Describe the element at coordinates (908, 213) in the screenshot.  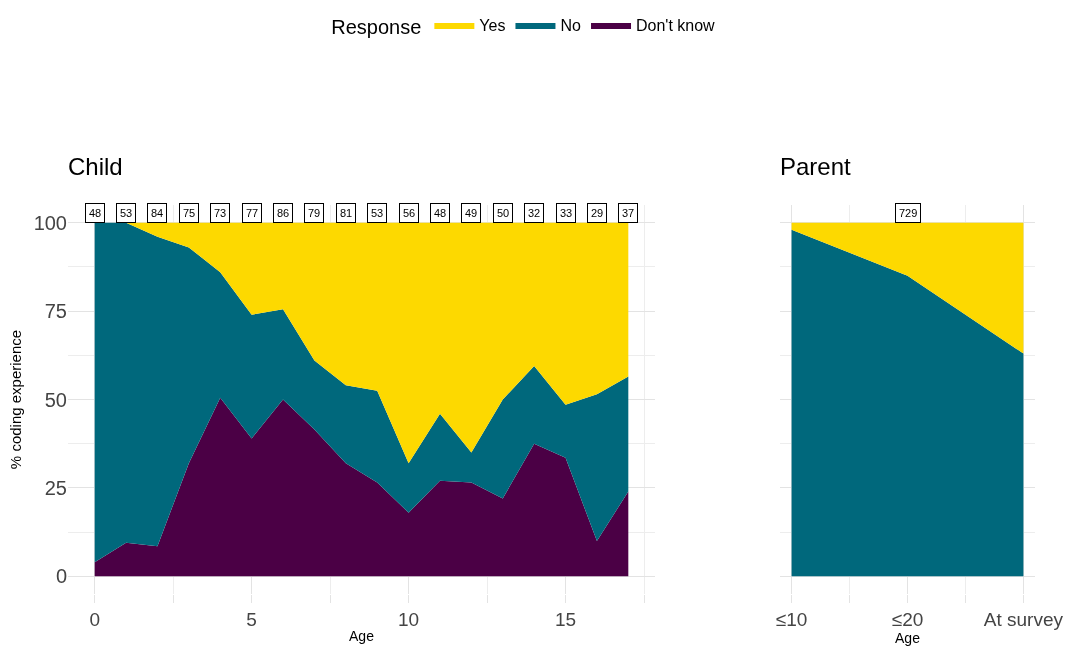
I see `annotation: 729` at that location.